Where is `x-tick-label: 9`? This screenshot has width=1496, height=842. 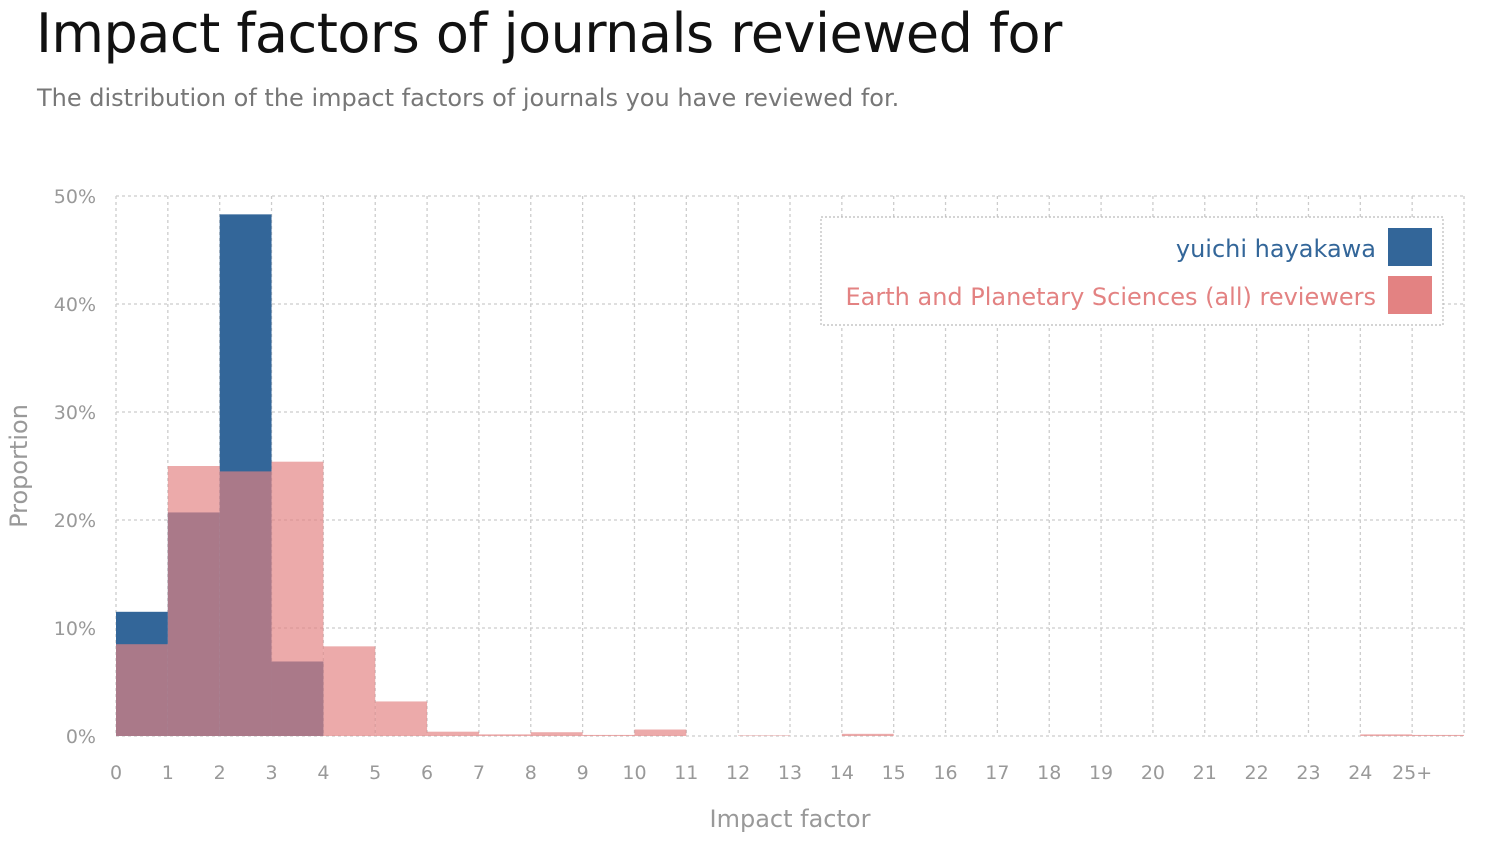
x-tick-label: 9 is located at coordinates (583, 773).